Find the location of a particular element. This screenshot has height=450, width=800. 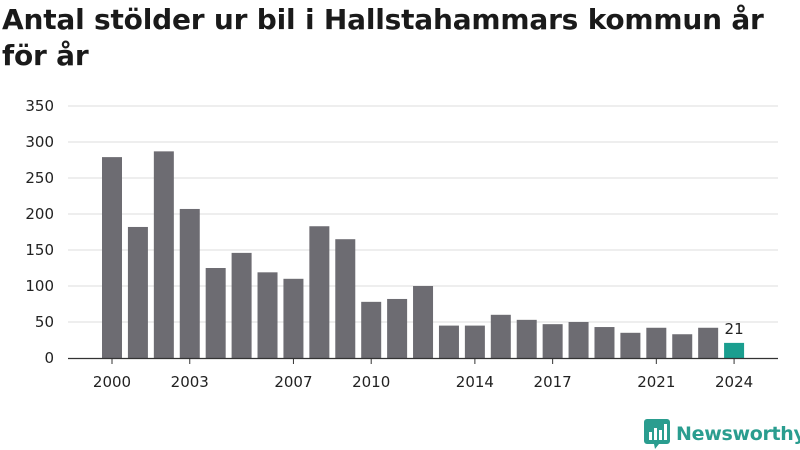

bar-2020 is located at coordinates (630, 345).